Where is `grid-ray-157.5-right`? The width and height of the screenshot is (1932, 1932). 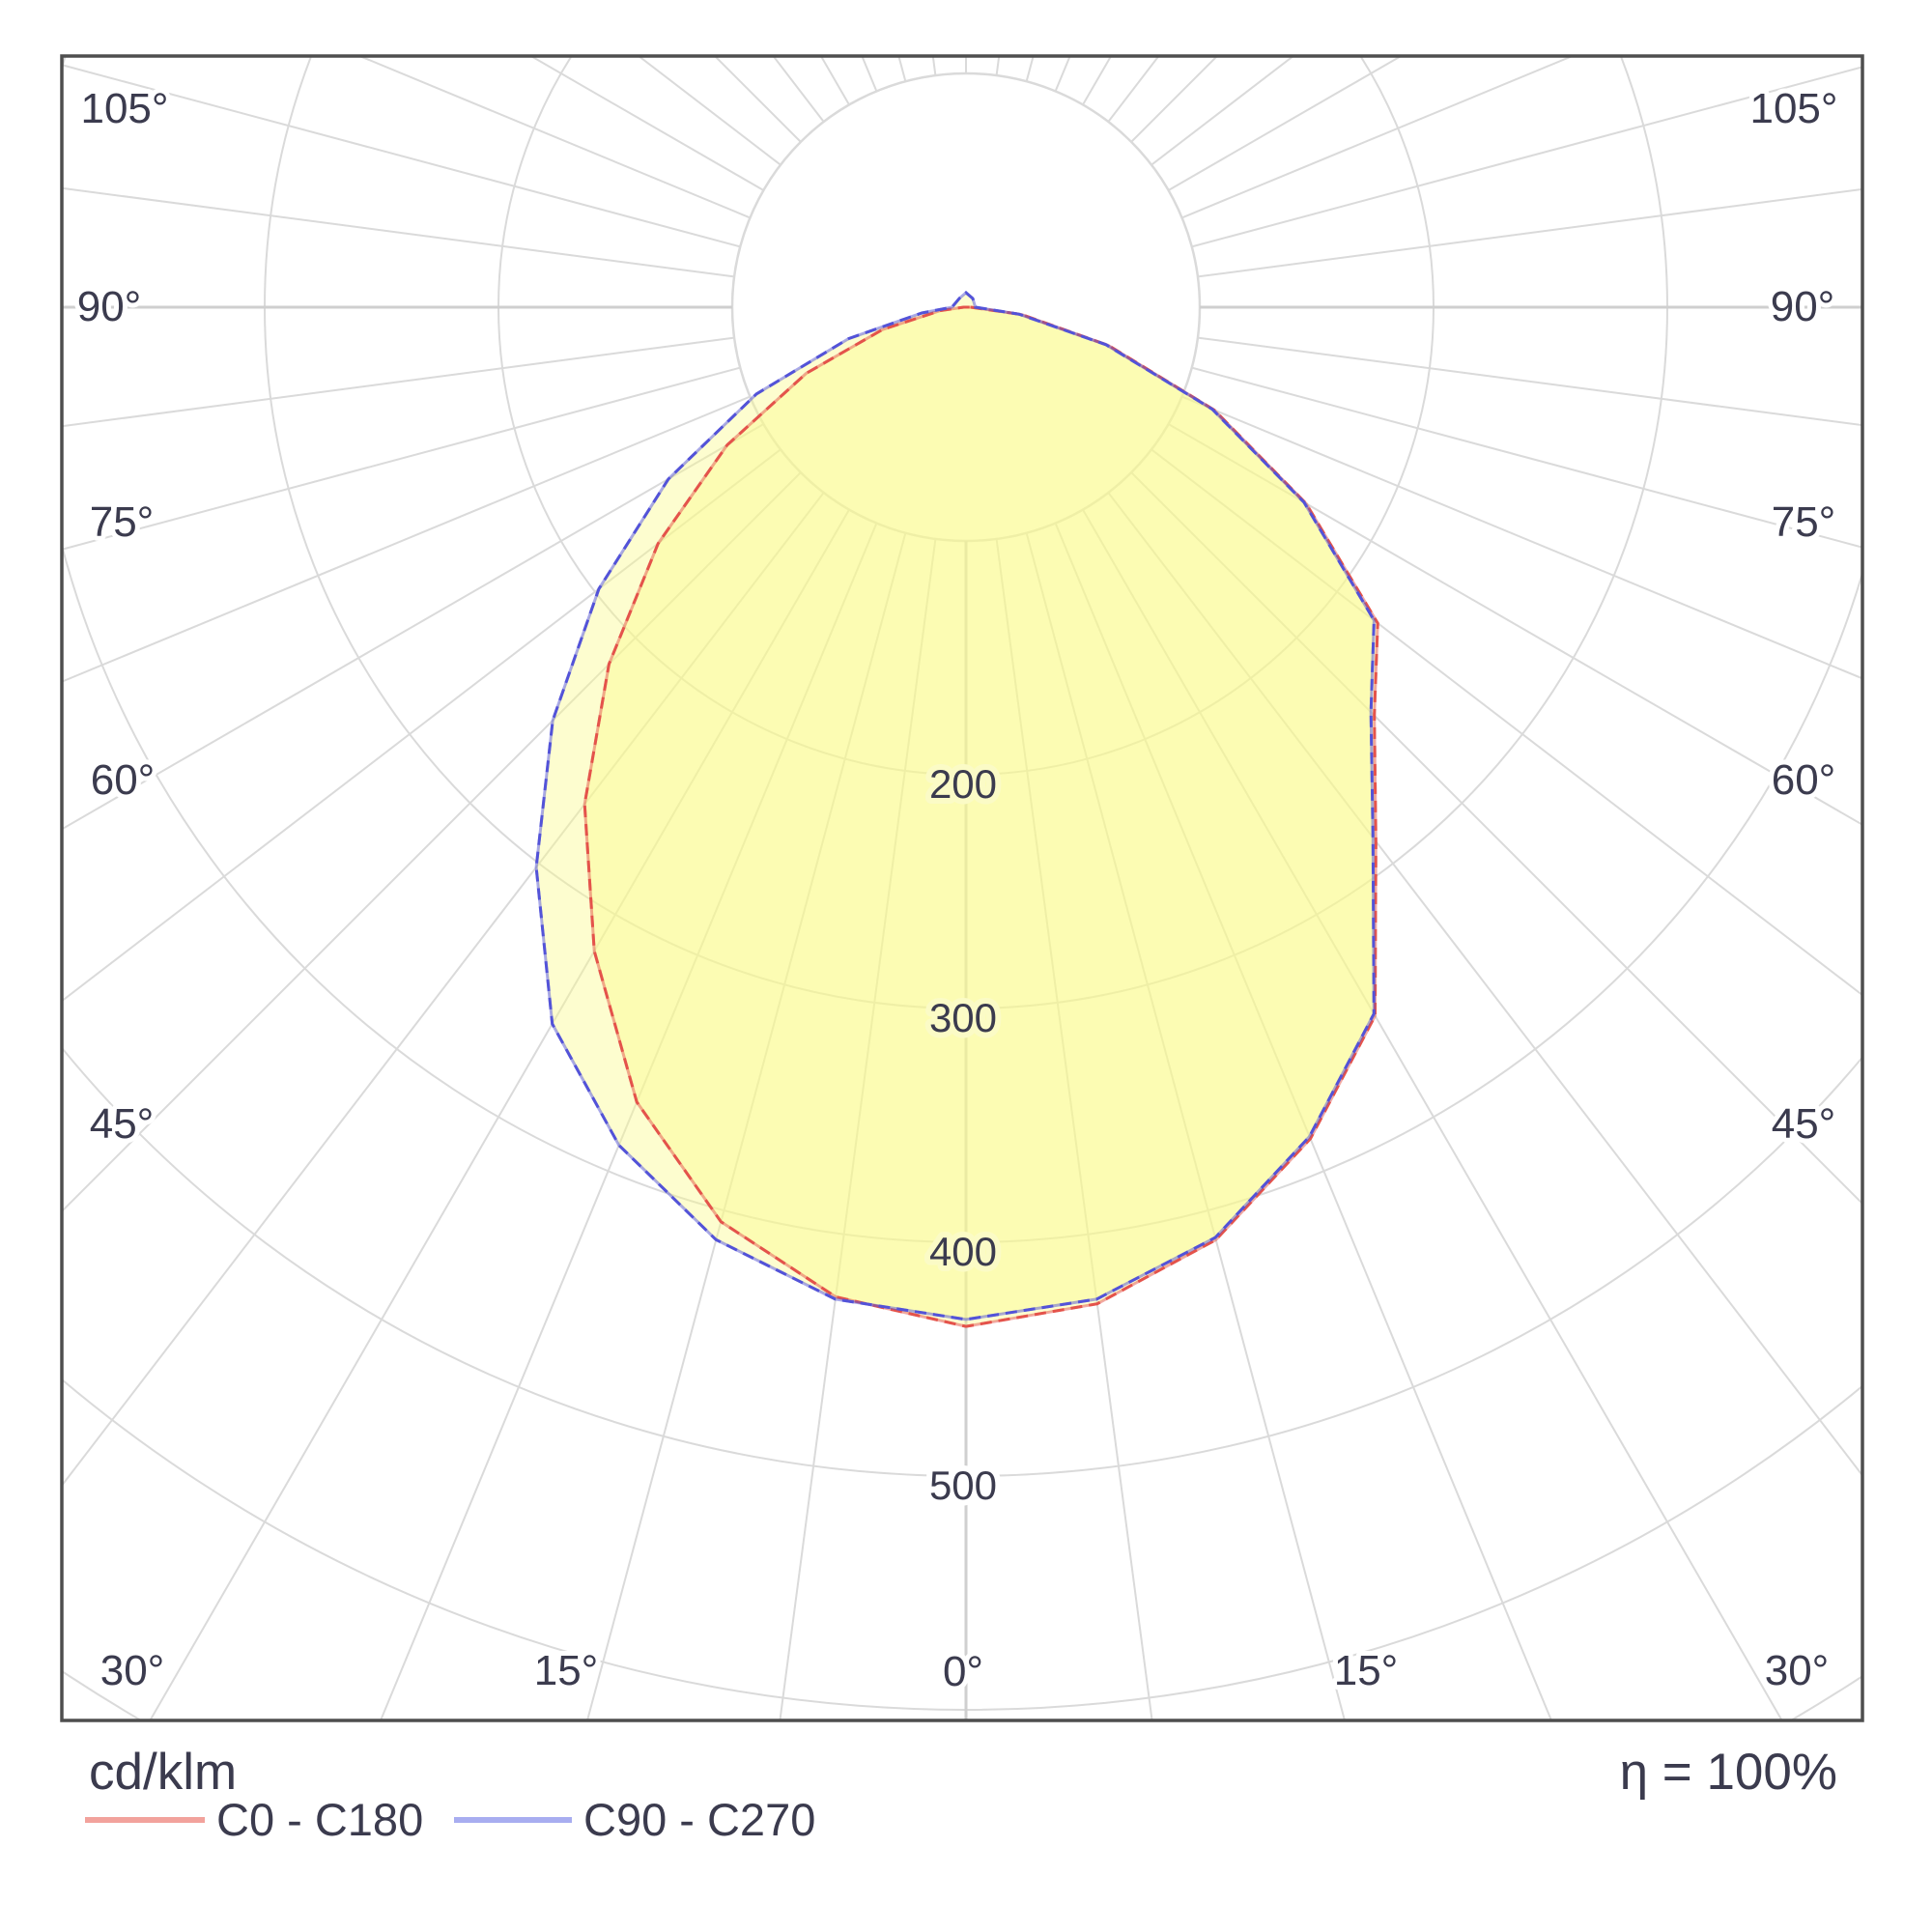 grid-ray-157.5-right is located at coordinates (1062, 74).